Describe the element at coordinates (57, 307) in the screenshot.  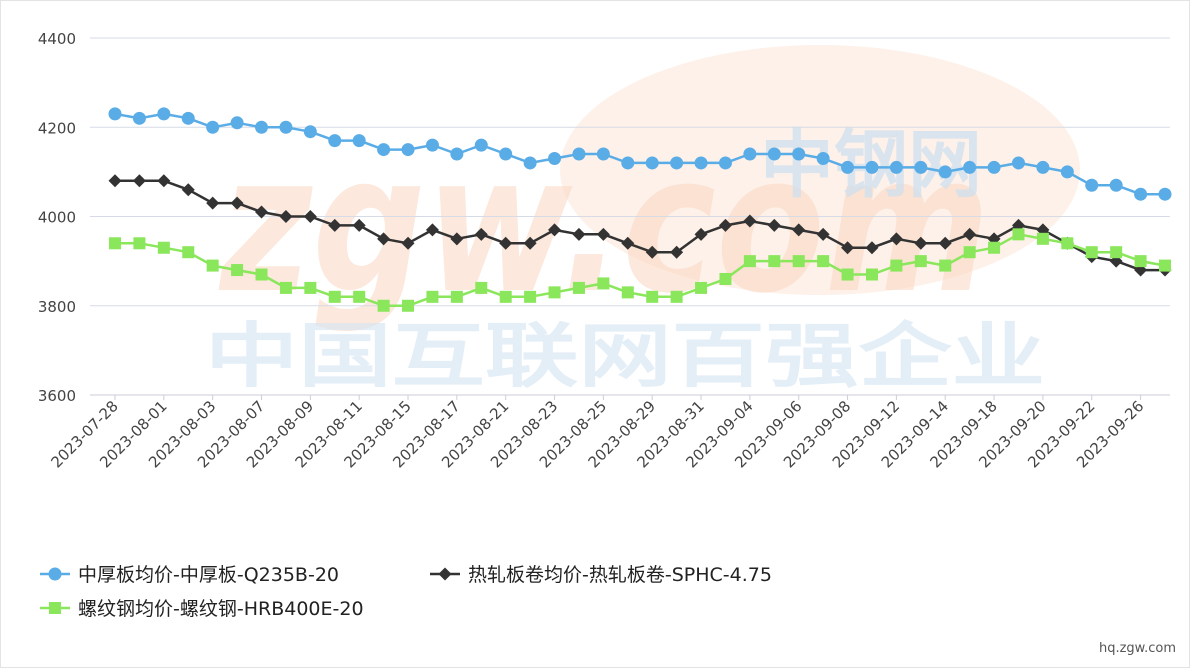
I see `y-tick-label: 3800` at that location.